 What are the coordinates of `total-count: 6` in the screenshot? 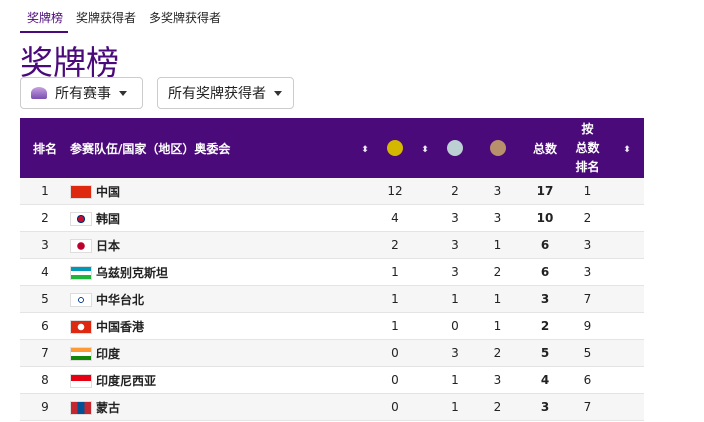 It's located at (545, 272).